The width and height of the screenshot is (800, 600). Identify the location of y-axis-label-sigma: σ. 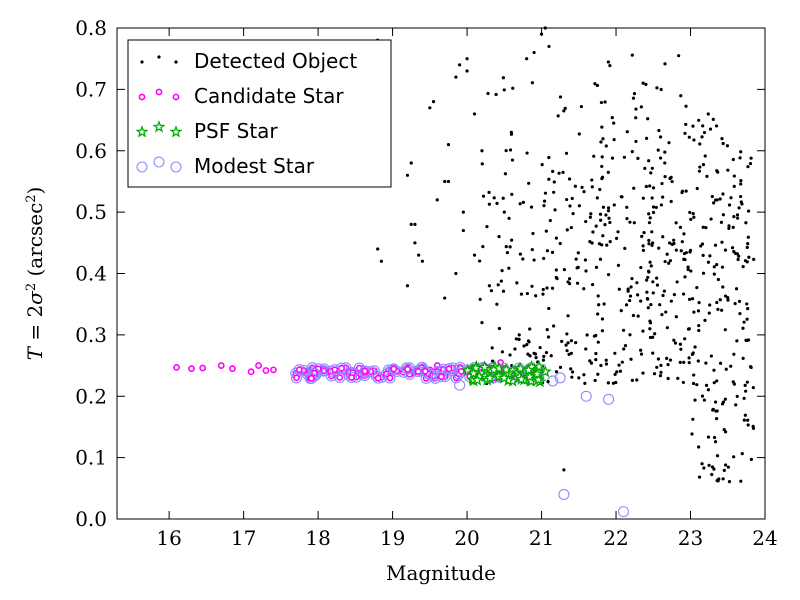
(35, 297).